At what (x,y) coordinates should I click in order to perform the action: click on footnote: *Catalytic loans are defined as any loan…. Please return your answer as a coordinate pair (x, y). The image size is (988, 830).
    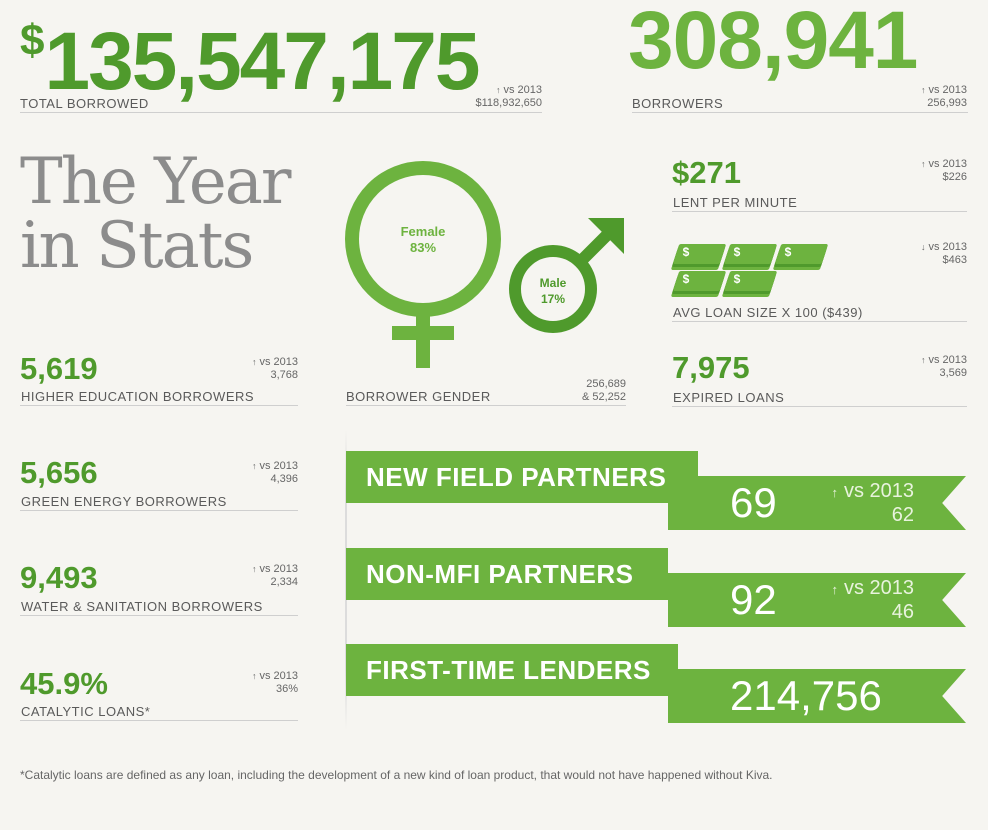
    Looking at the image, I should click on (396, 775).